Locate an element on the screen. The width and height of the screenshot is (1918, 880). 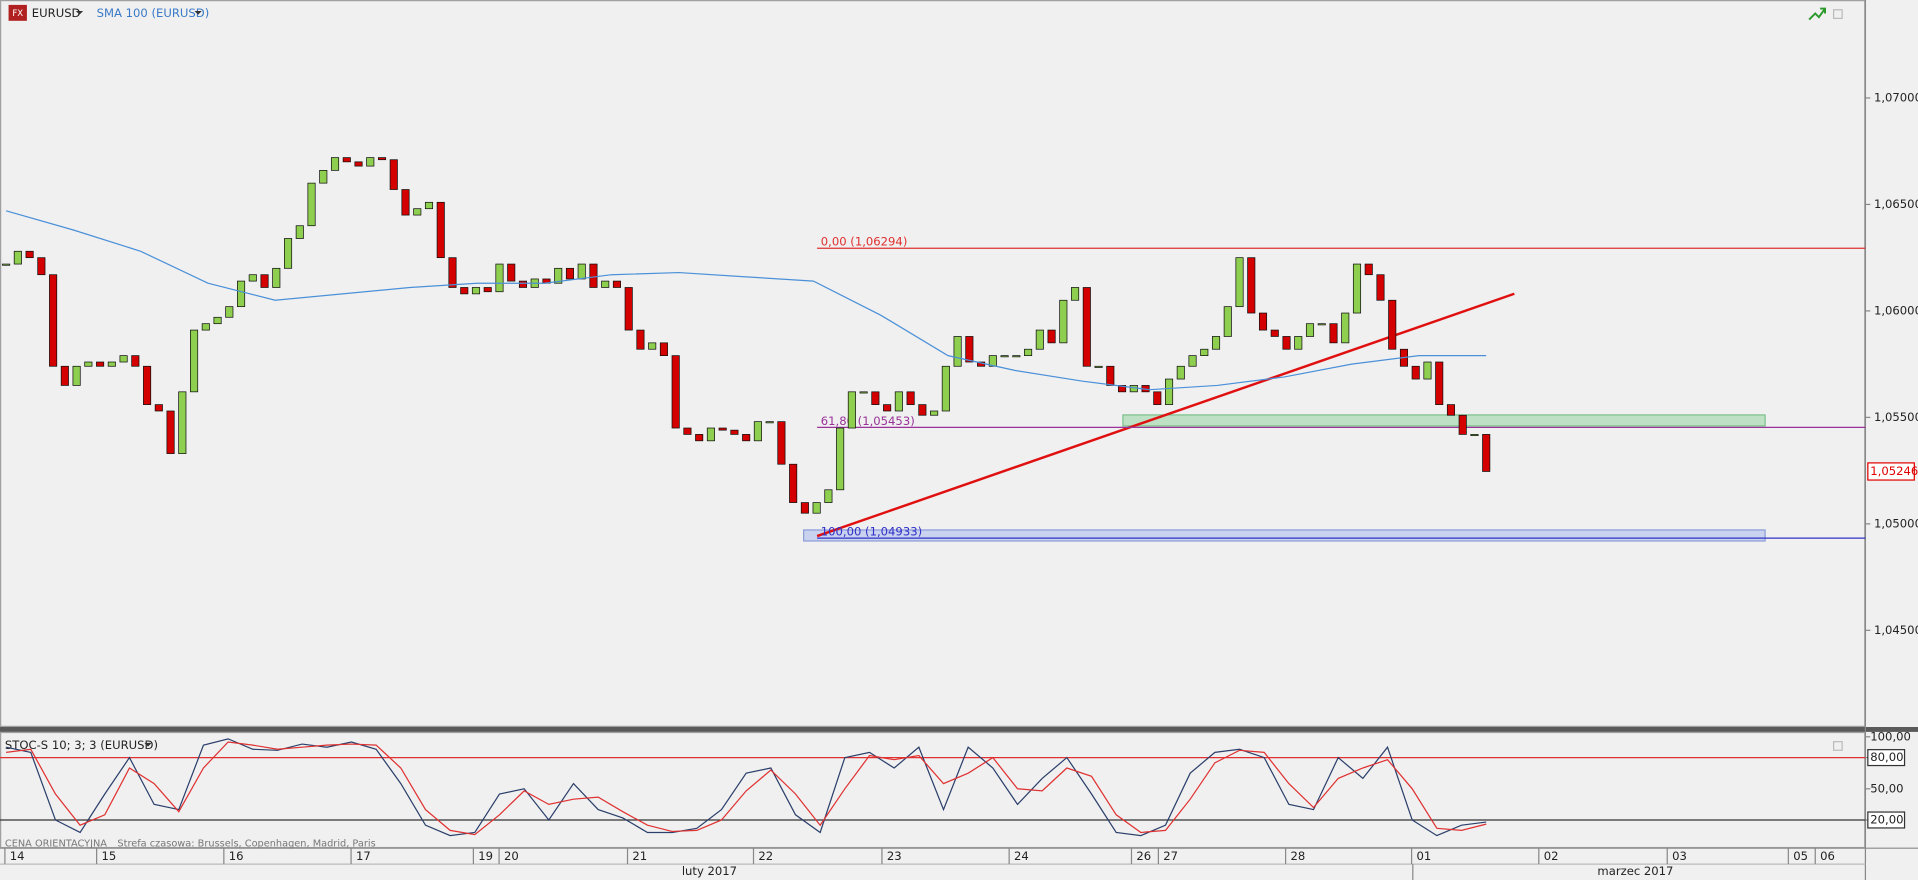
trend-line is located at coordinates (1165, 415).